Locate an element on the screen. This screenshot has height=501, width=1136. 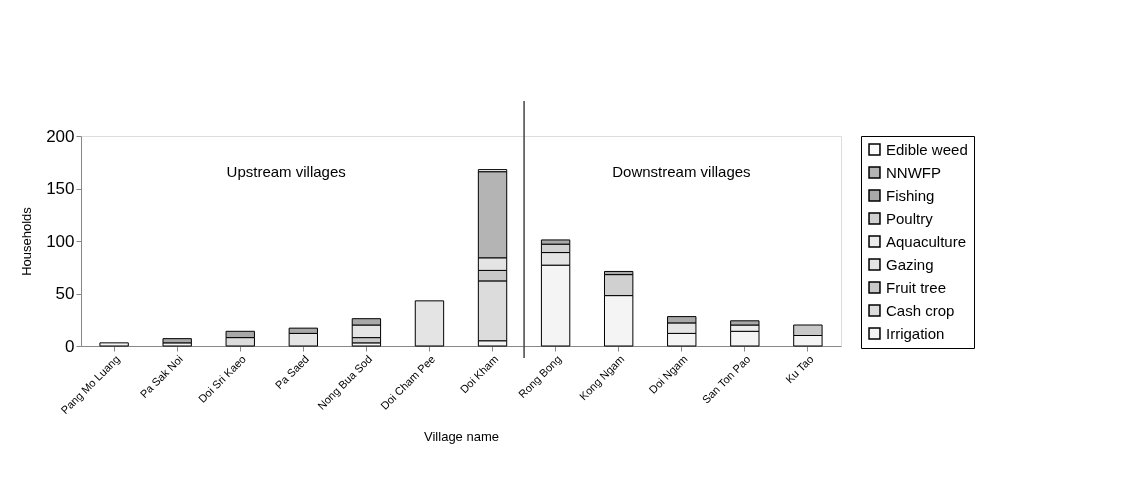
x-tick-label: Ku Tao is located at coordinates (799, 369).